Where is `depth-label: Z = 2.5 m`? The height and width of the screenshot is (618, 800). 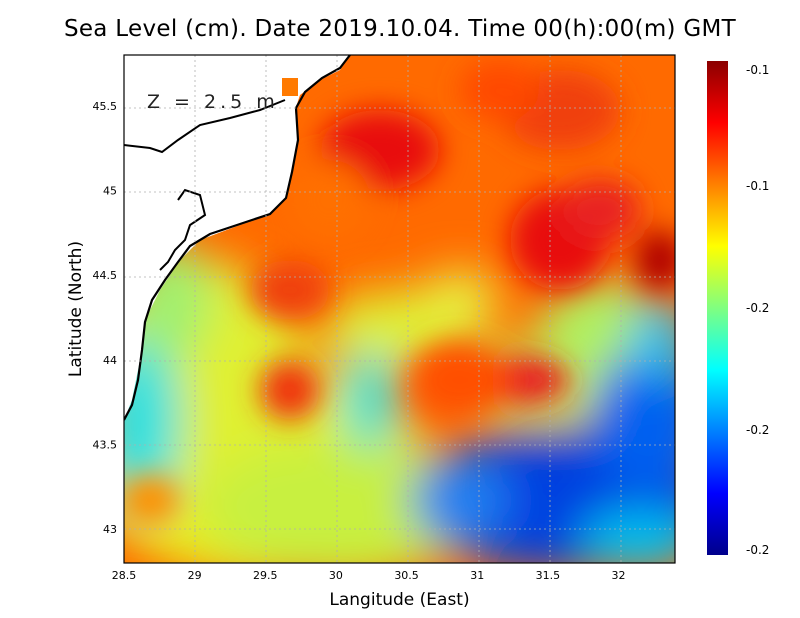 depth-label: Z = 2.5 m is located at coordinates (213, 102).